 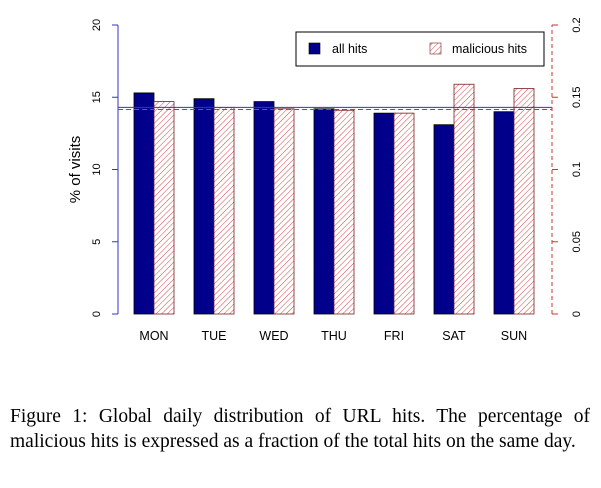 I want to click on legend-label-malicious-hits: malicious hits, so click(x=489, y=49).